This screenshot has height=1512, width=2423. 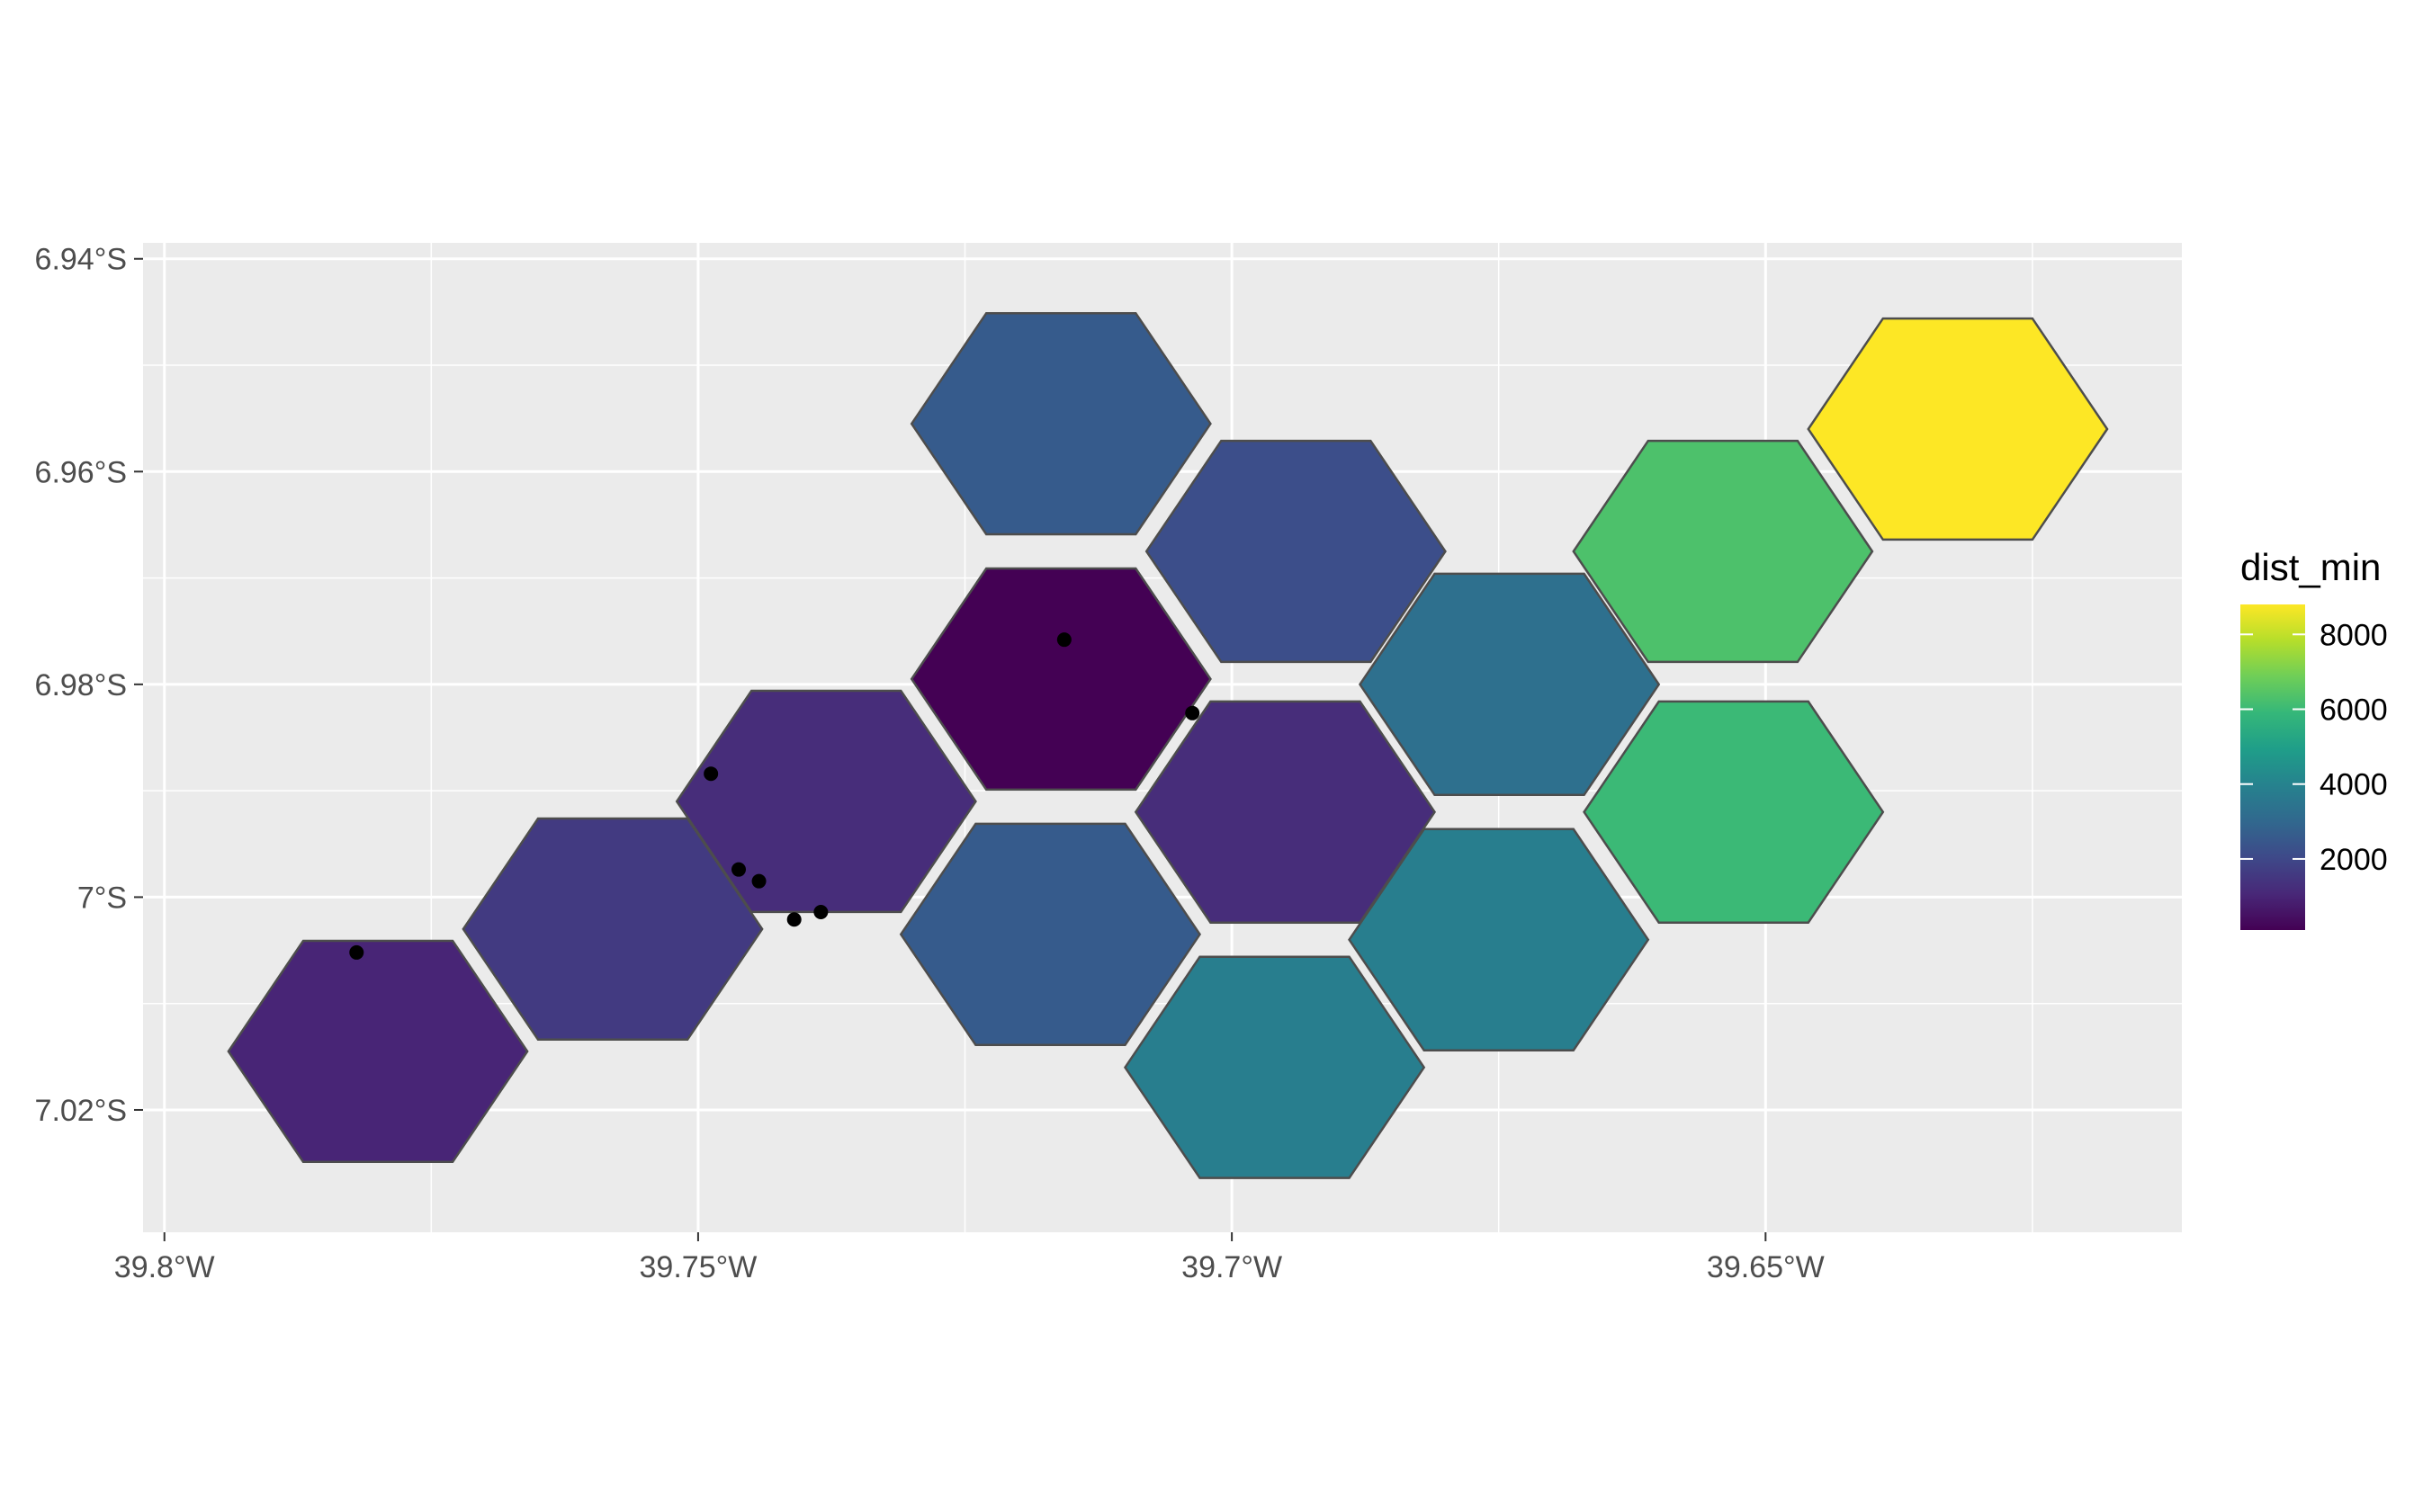 I want to click on legend-break-label: 8000, so click(x=2354, y=635).